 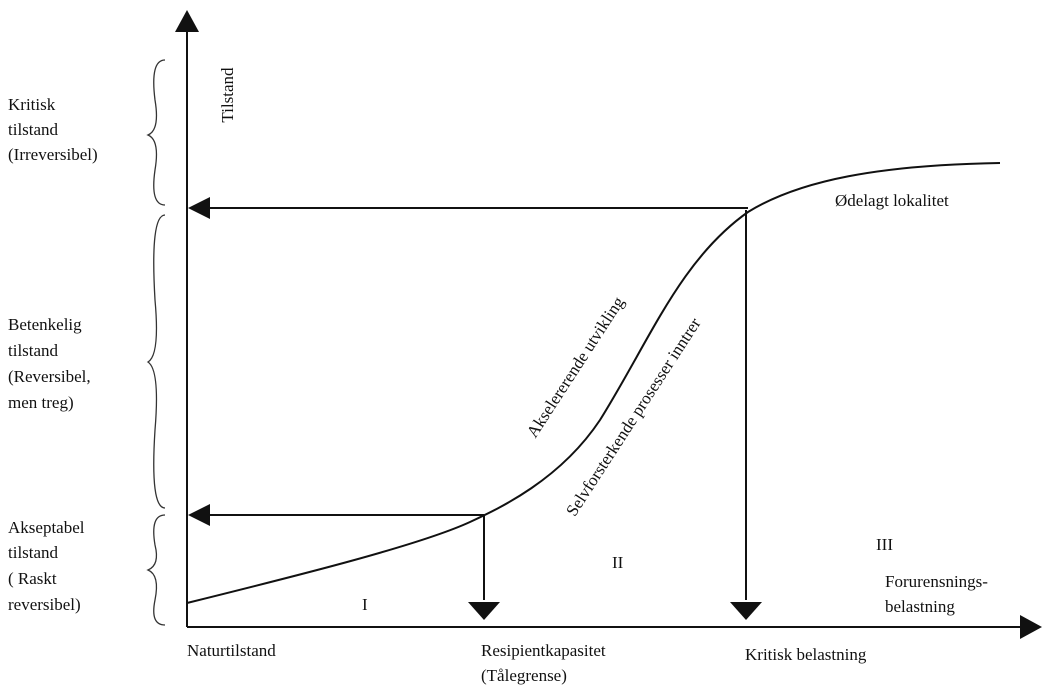 What do you see at coordinates (365, 604) in the screenshot?
I see `region-label: I` at bounding box center [365, 604].